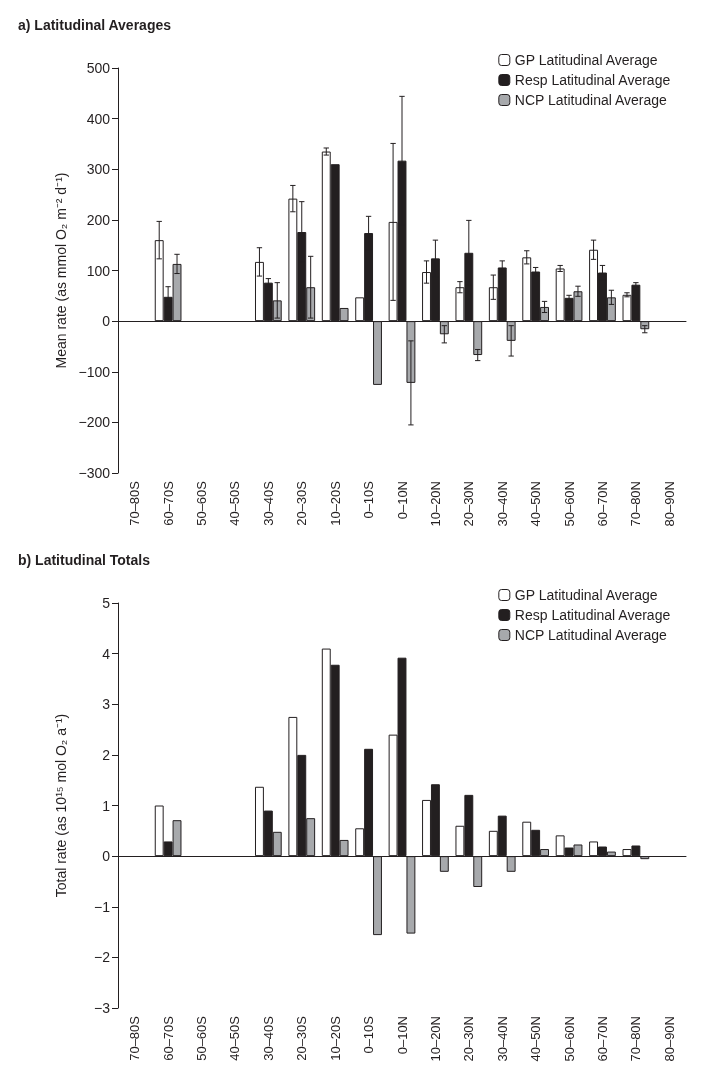 This screenshot has height=1086, width=704. Describe the element at coordinates (98, 169) in the screenshot. I see `y-tick-label: 300` at that location.